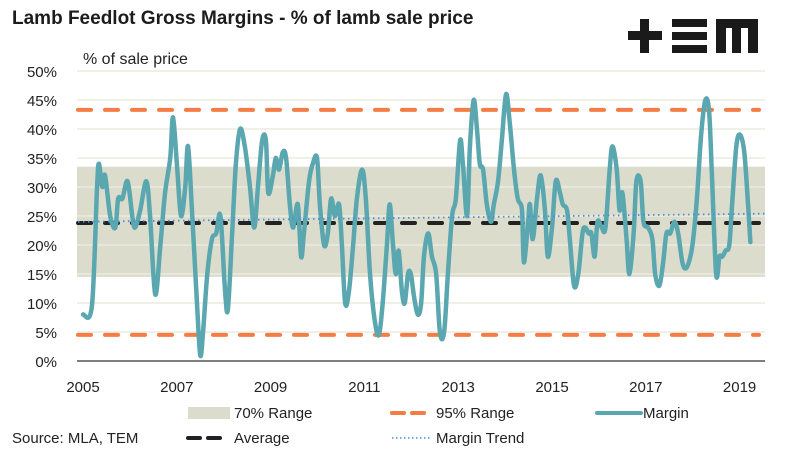 This screenshot has width=797, height=454. What do you see at coordinates (475, 413) in the screenshot?
I see `legend-label: 95% Range` at bounding box center [475, 413].